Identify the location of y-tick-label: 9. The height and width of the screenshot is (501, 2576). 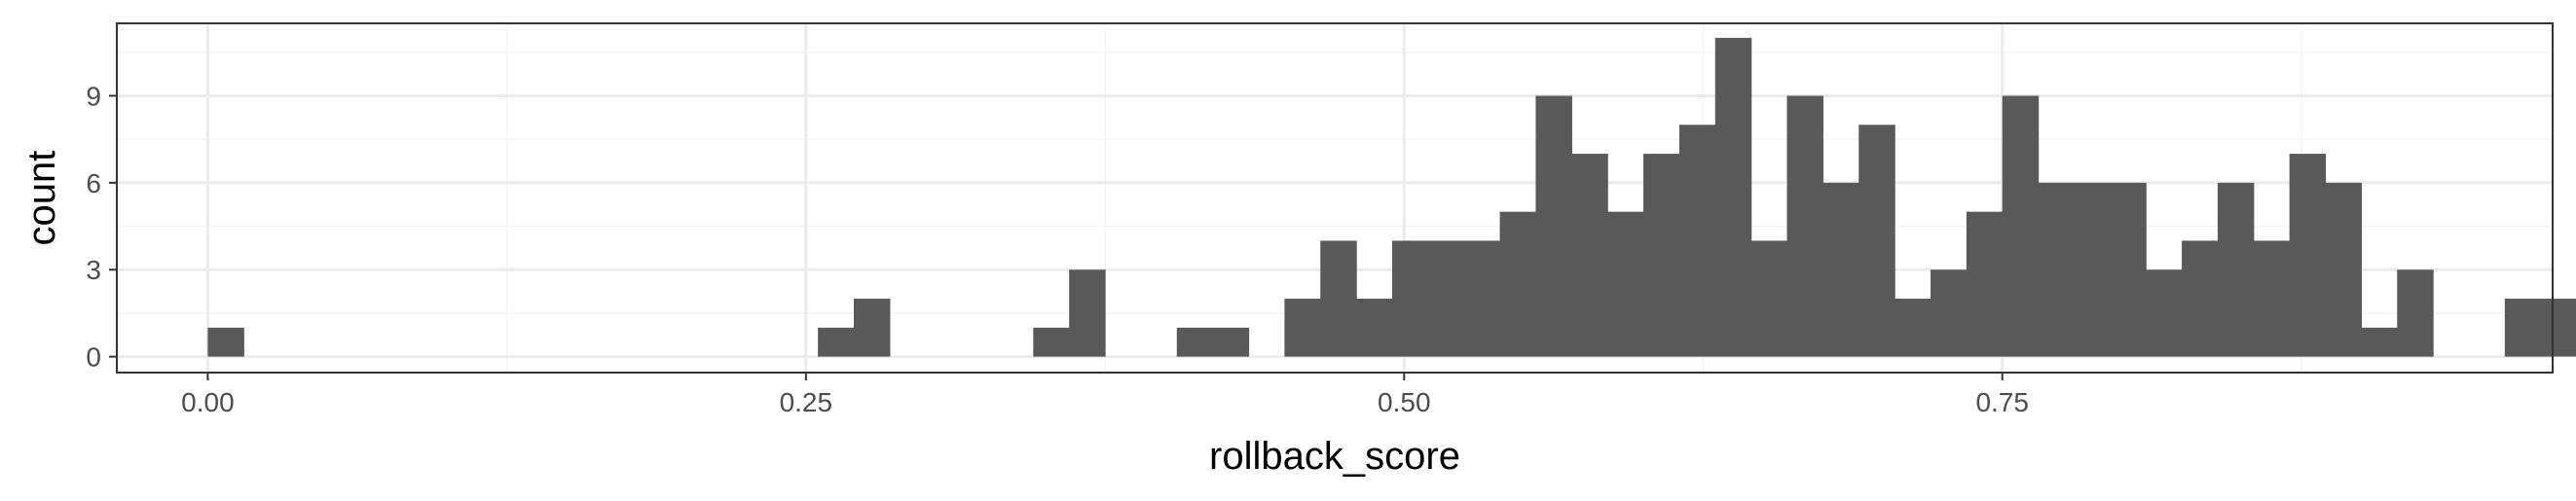
(93, 96).